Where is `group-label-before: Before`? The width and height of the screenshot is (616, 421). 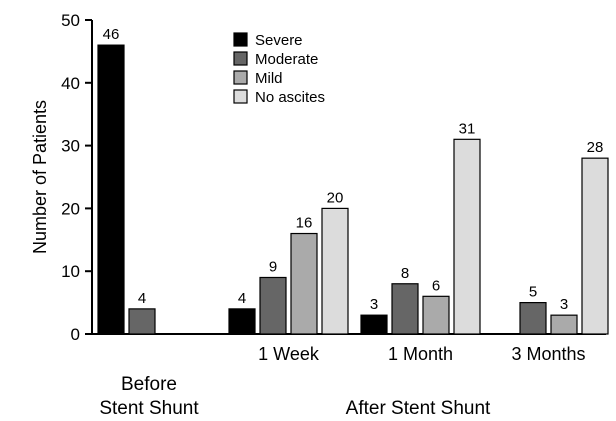 group-label-before: Before is located at coordinates (149, 384).